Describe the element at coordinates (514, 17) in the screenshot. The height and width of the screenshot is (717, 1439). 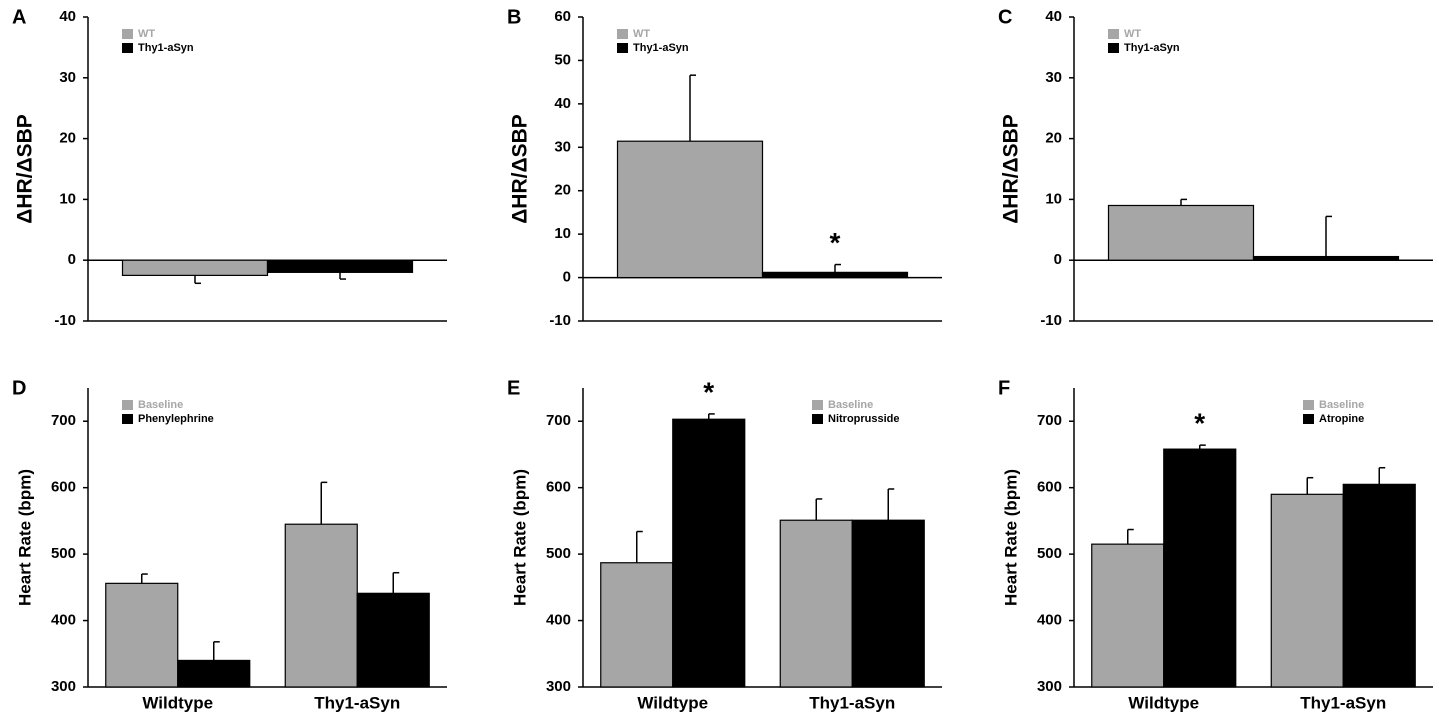
I see `panel-label: B` at that location.